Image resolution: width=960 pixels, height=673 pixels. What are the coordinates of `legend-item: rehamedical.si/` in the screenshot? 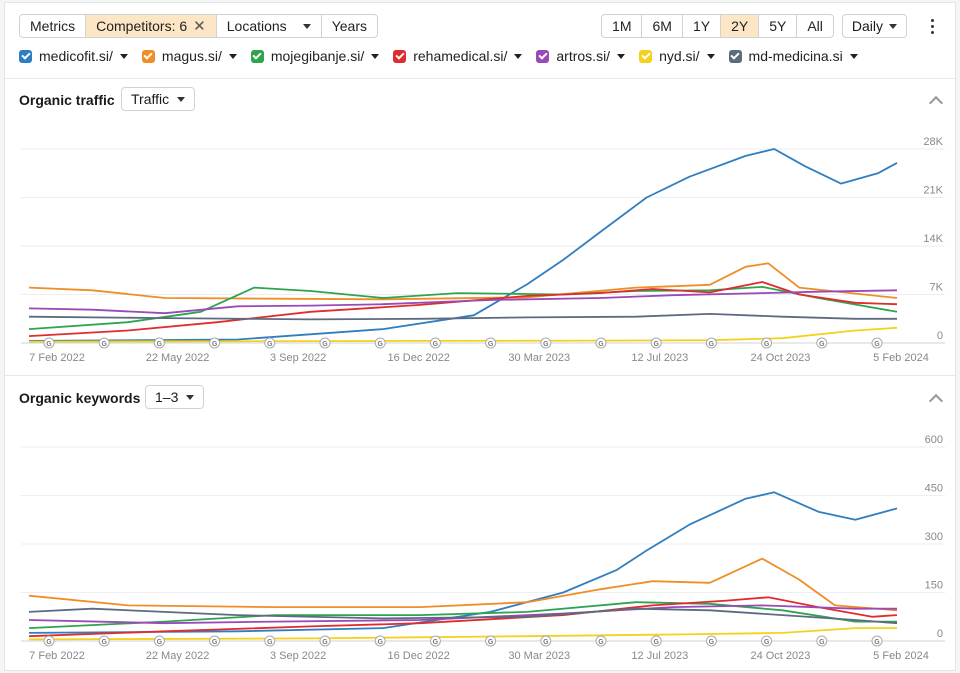 It's located at (458, 56).